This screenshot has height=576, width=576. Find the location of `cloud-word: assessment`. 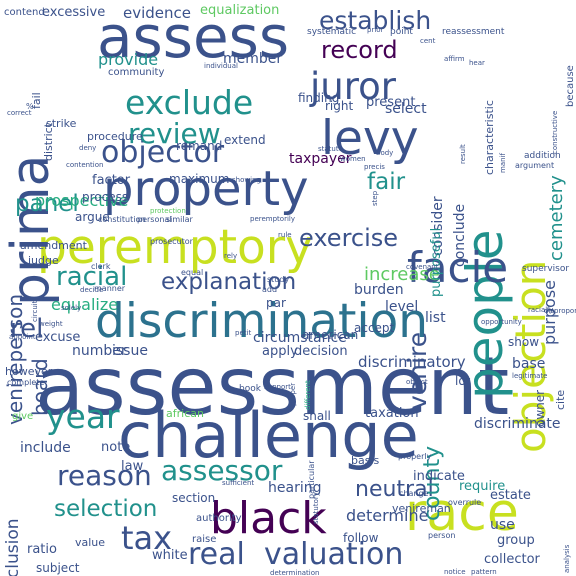

cloud-word: assessment is located at coordinates (272, 386).